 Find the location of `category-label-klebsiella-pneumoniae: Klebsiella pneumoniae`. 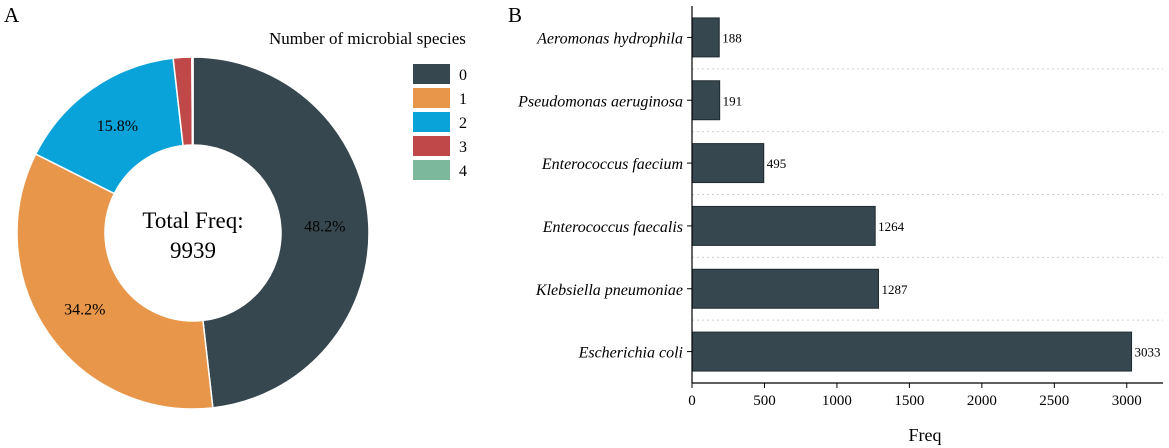

category-label-klebsiella-pneumoniae: Klebsiella pneumoniae is located at coordinates (609, 290).